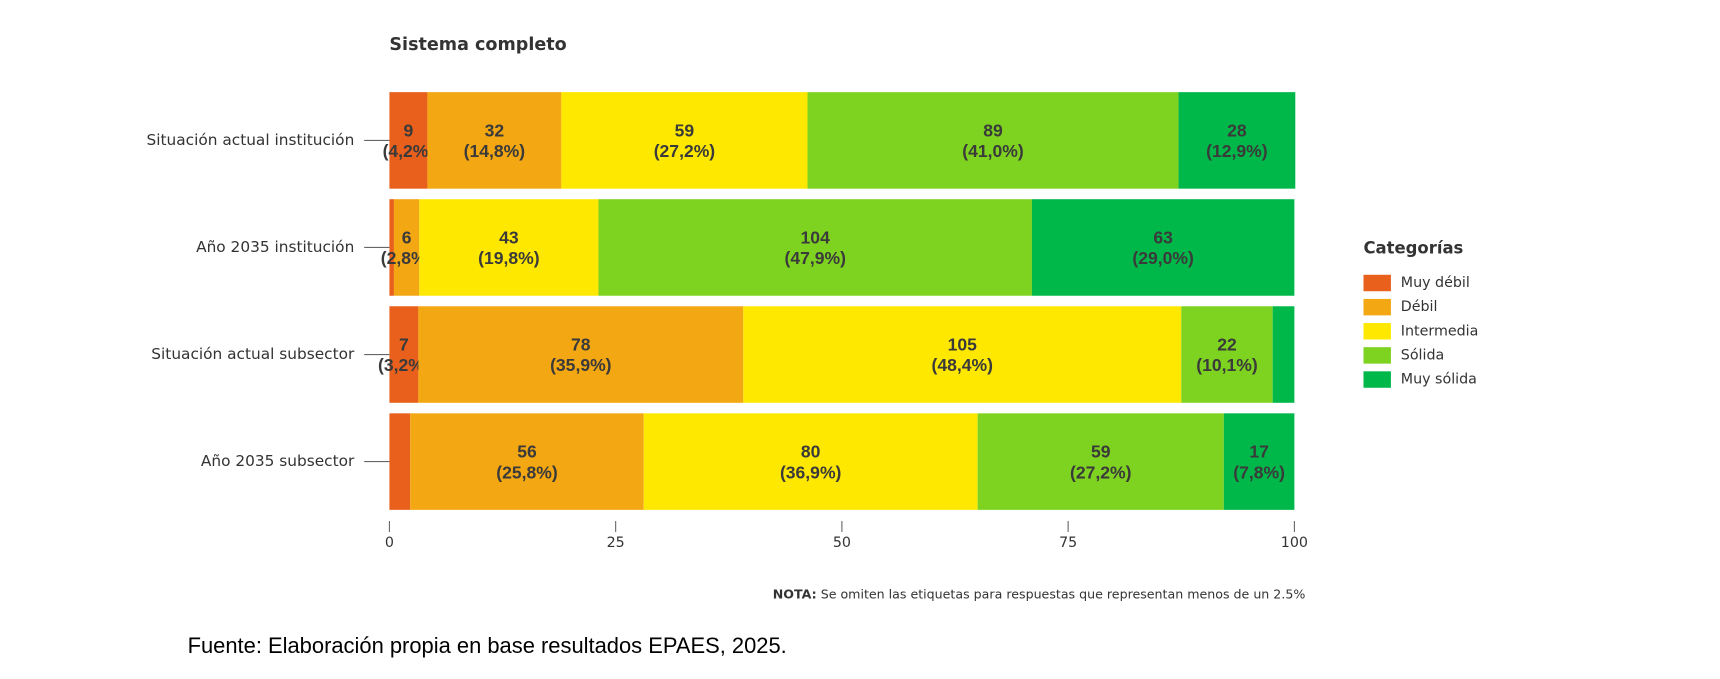 Image resolution: width=1720 pixels, height=679 pixels. What do you see at coordinates (404, 365) in the screenshot?
I see `value-label: (3,2%)` at bounding box center [404, 365].